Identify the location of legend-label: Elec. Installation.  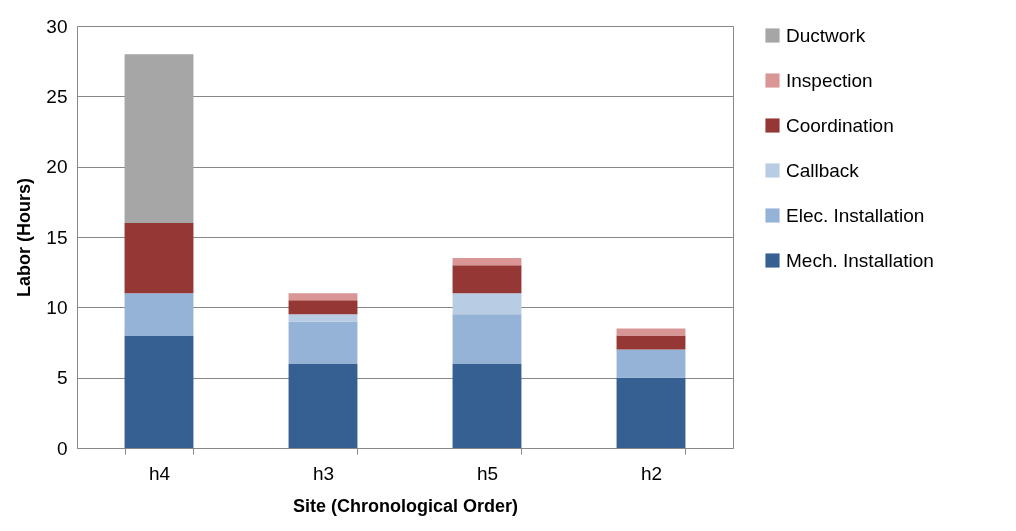
(855, 215).